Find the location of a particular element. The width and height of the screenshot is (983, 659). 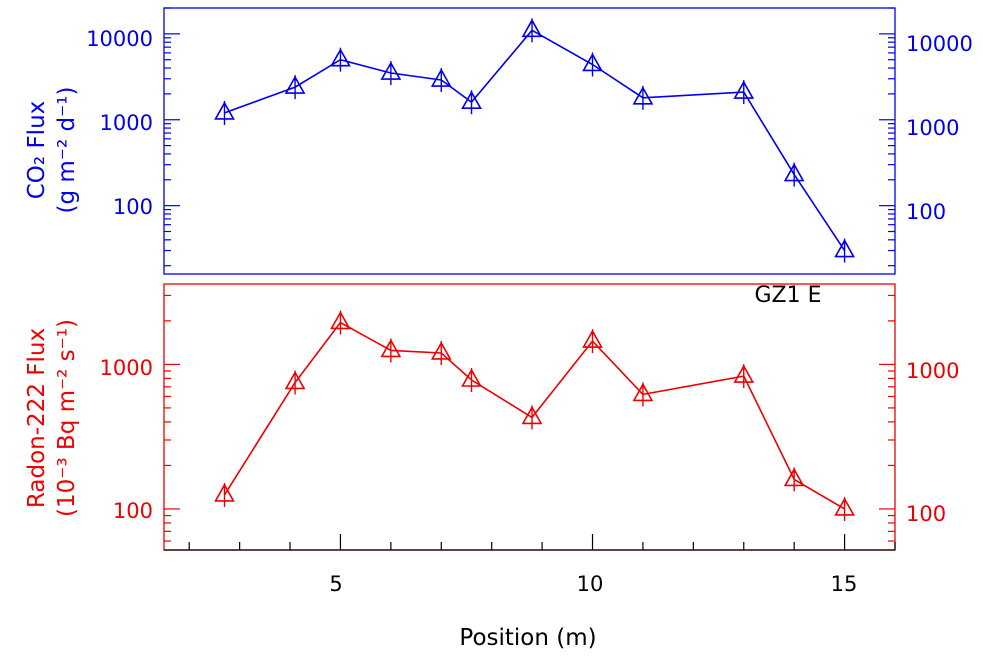

x-axis-title: Position (m) is located at coordinates (527, 638).